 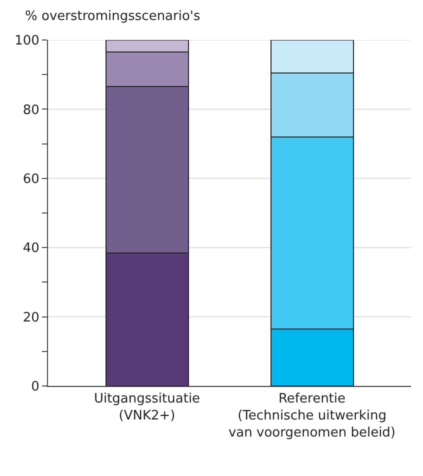 What do you see at coordinates (31, 110) in the screenshot?
I see `y-tick-label: 80` at bounding box center [31, 110].